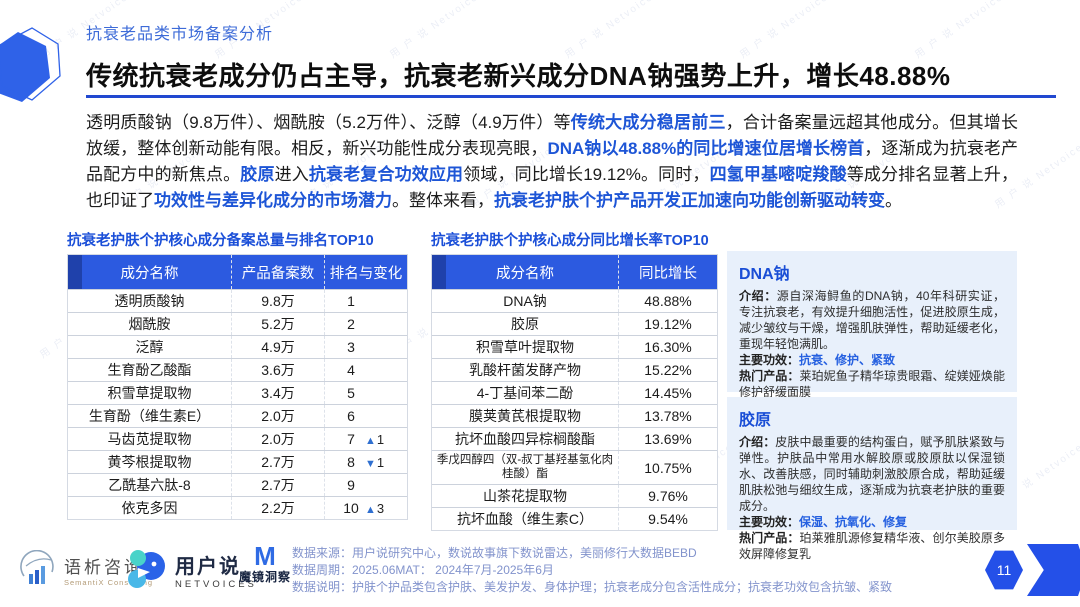  I want to click on growth-rate: 48.88%, so click(667, 301).